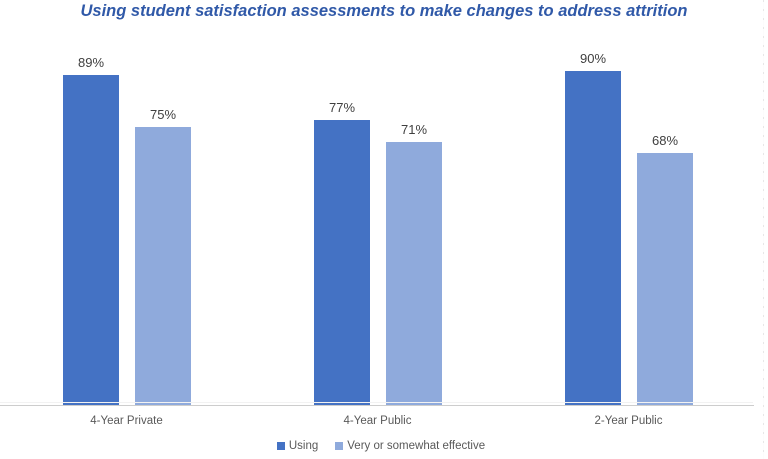  Describe the element at coordinates (342, 107) in the screenshot. I see `data-label-using-1: 77%` at that location.